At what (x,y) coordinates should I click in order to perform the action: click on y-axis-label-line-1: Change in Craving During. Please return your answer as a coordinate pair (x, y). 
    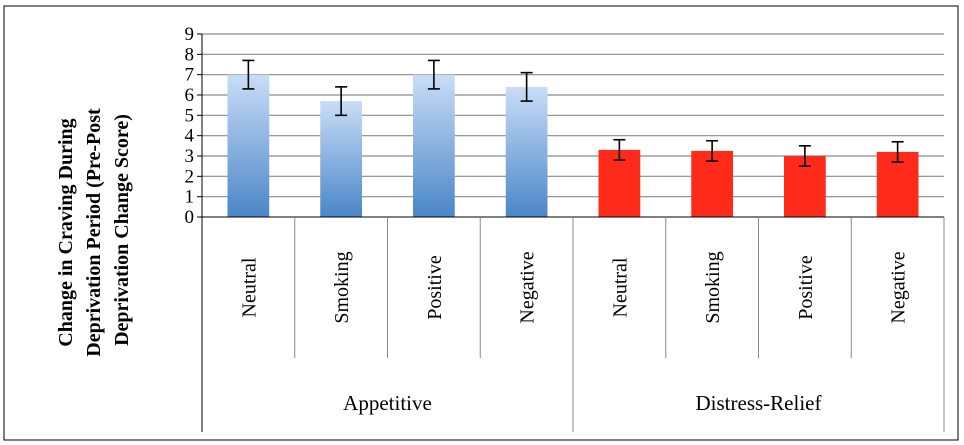
    Looking at the image, I should click on (66, 232).